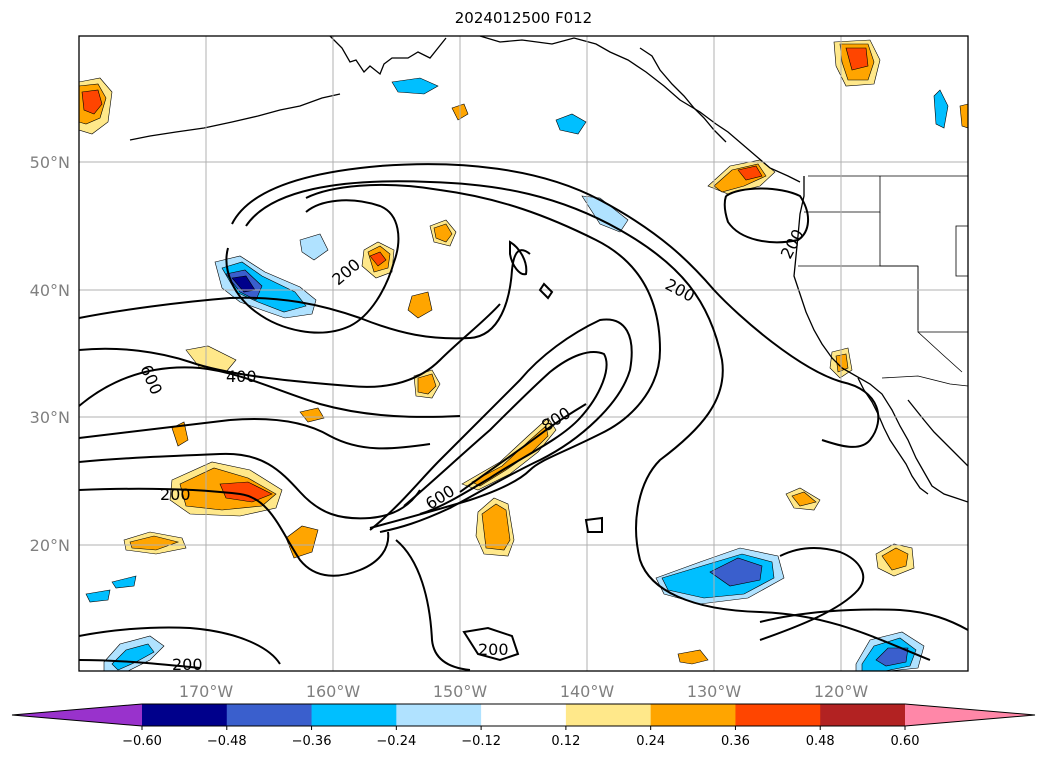 The image size is (1047, 765). Describe the element at coordinates (241, 376) in the screenshot. I see `contour-label: 400` at that location.